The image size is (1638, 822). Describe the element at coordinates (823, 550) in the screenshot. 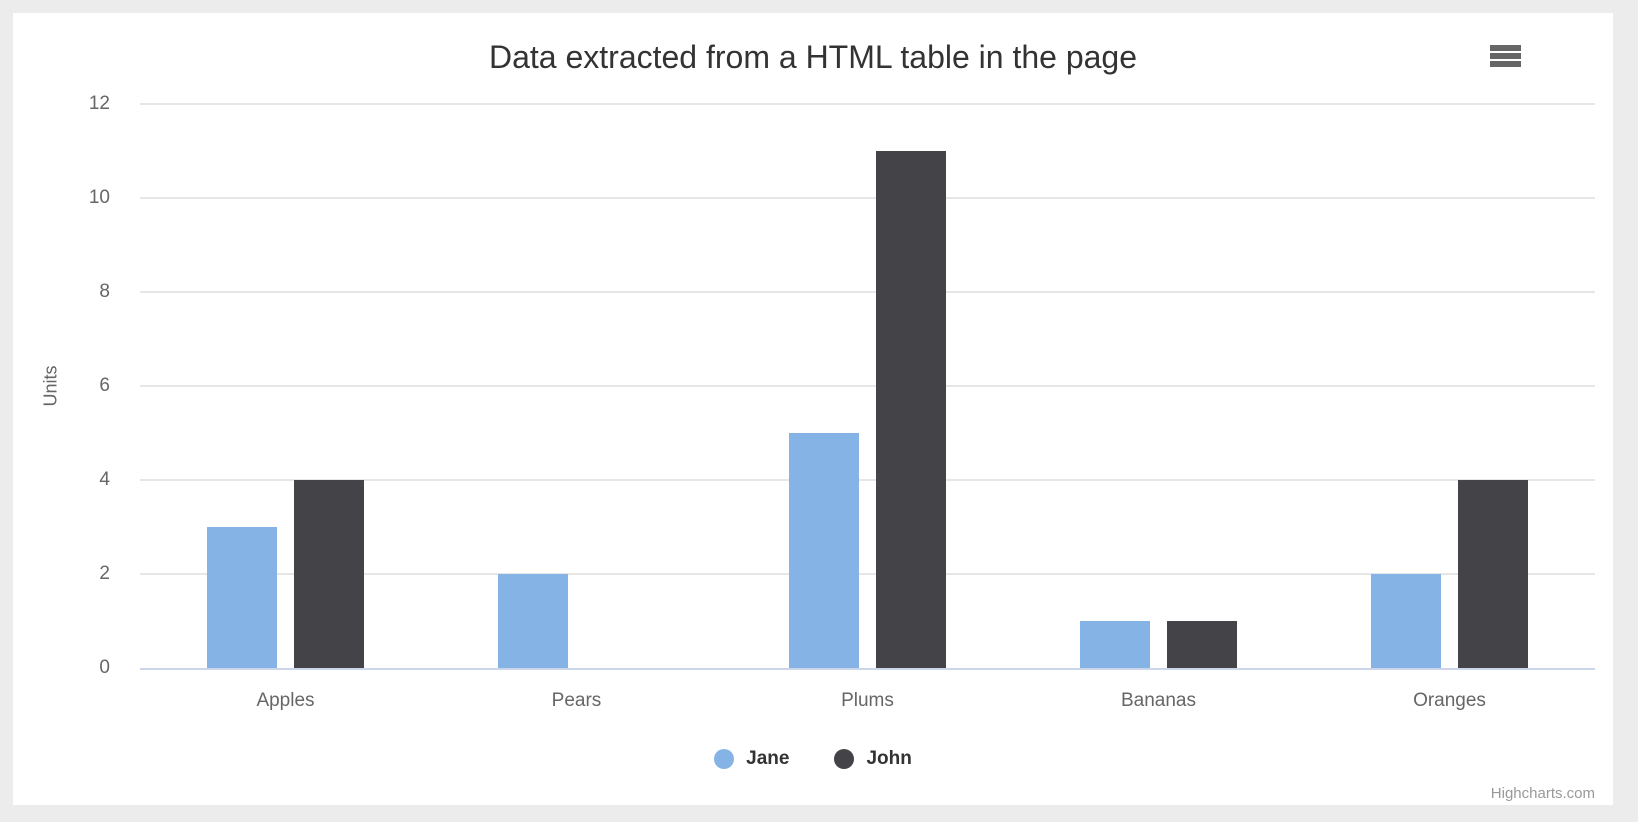

I see `bar-jane-plums` at that location.